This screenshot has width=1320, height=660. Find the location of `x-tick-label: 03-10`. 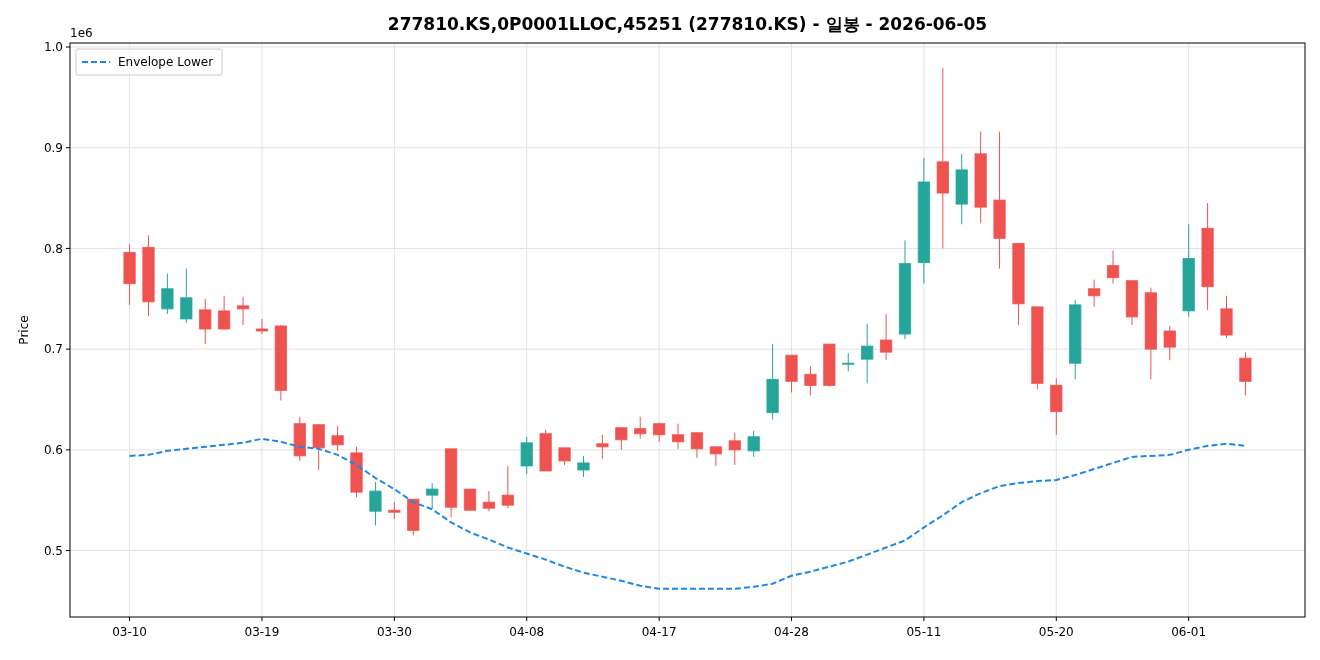

x-tick-label: 03-10 is located at coordinates (130, 632).